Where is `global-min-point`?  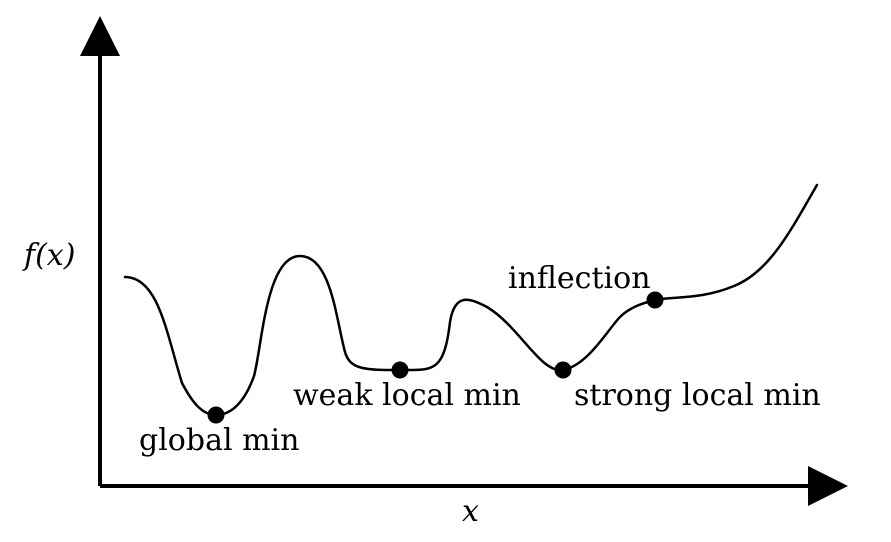 global-min-point is located at coordinates (216, 415).